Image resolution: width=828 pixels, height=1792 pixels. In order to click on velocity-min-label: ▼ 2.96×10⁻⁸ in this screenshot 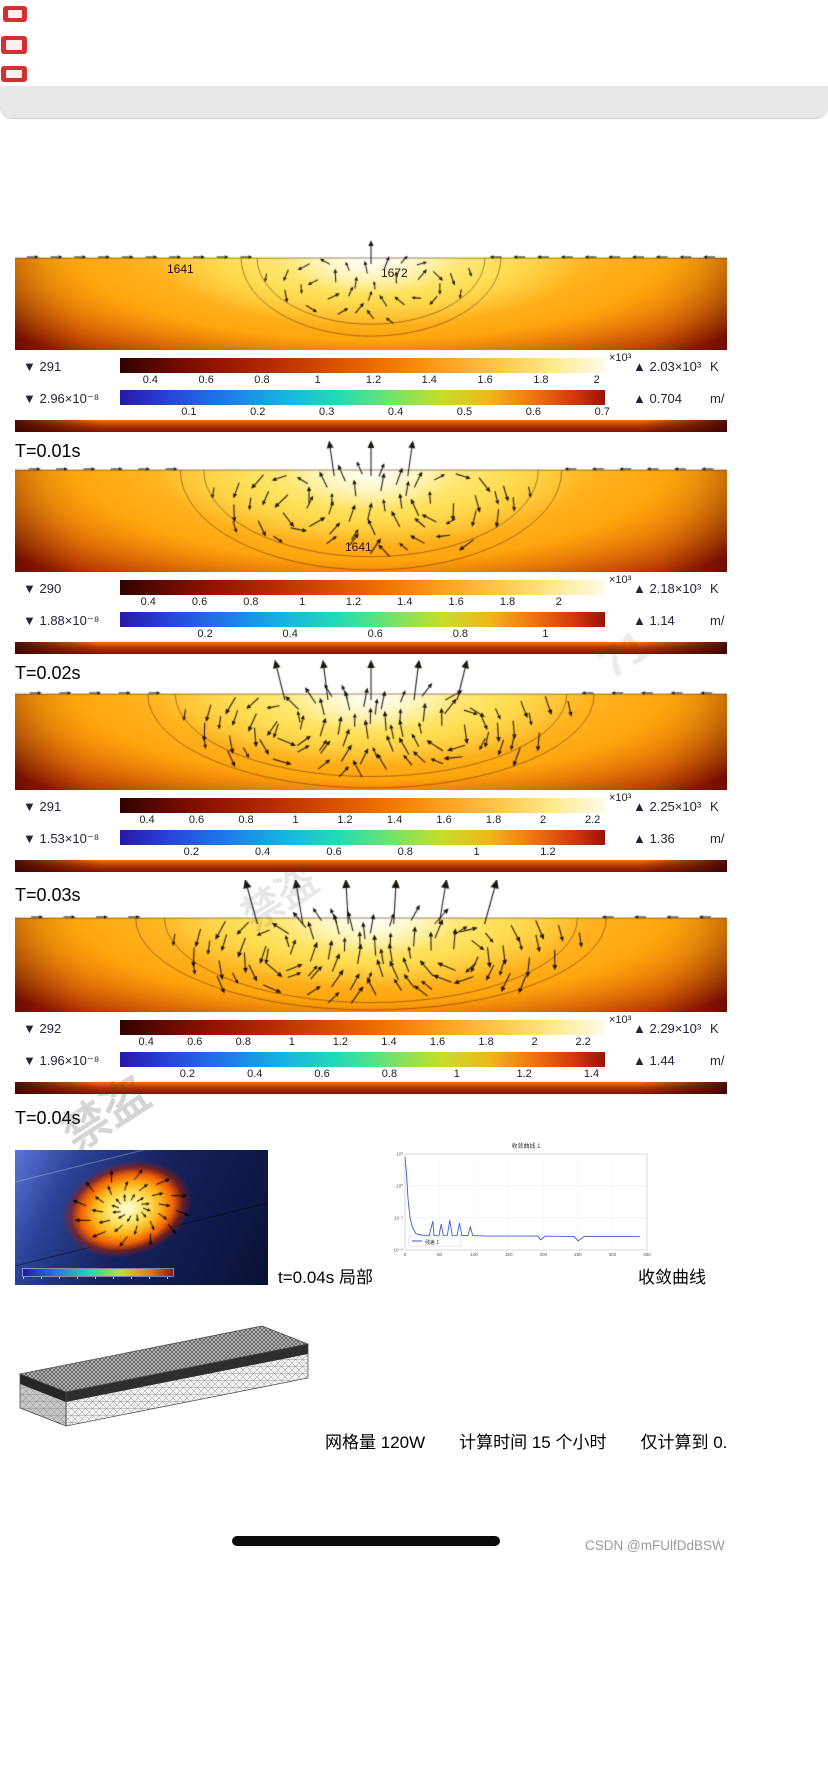, I will do `click(61, 398)`.